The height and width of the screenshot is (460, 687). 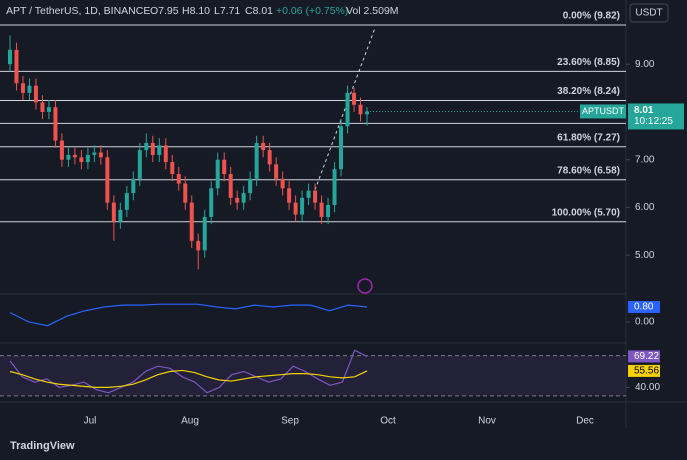 I want to click on value-tag: 69.22, so click(x=646, y=356).